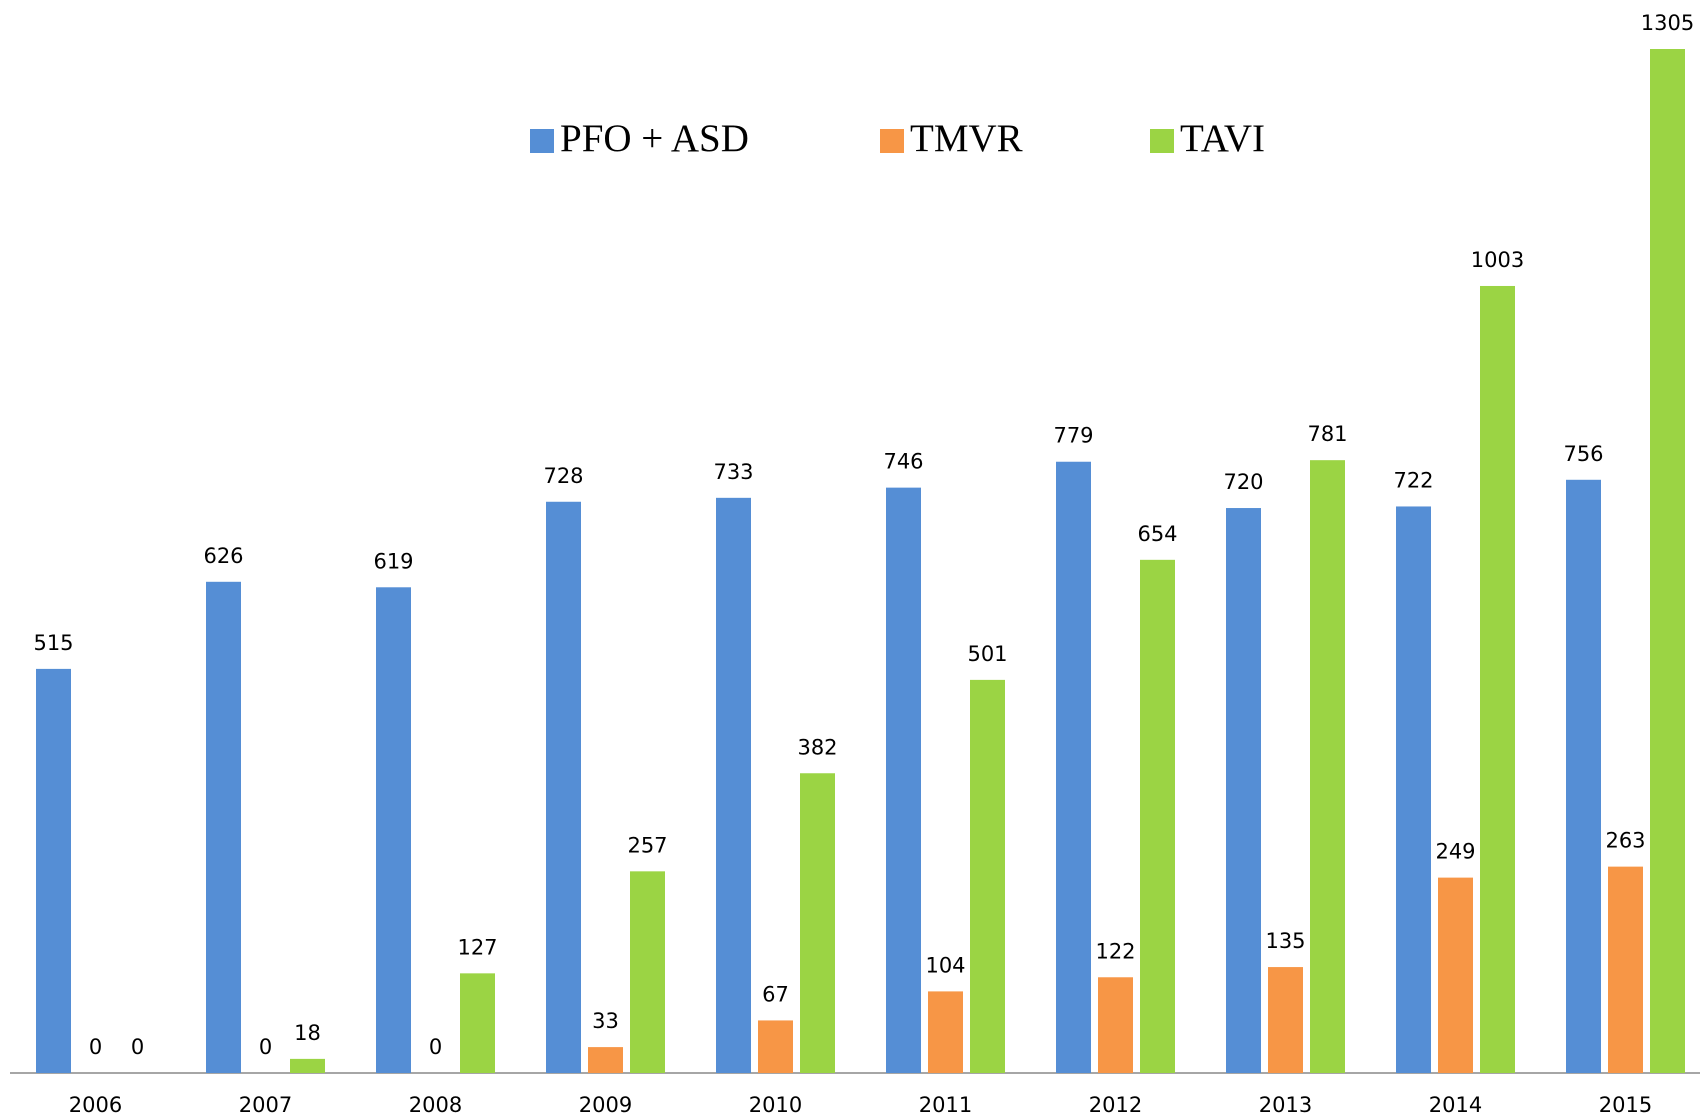 This screenshot has height=1119, width=1700. I want to click on data-label: 728, so click(563, 476).